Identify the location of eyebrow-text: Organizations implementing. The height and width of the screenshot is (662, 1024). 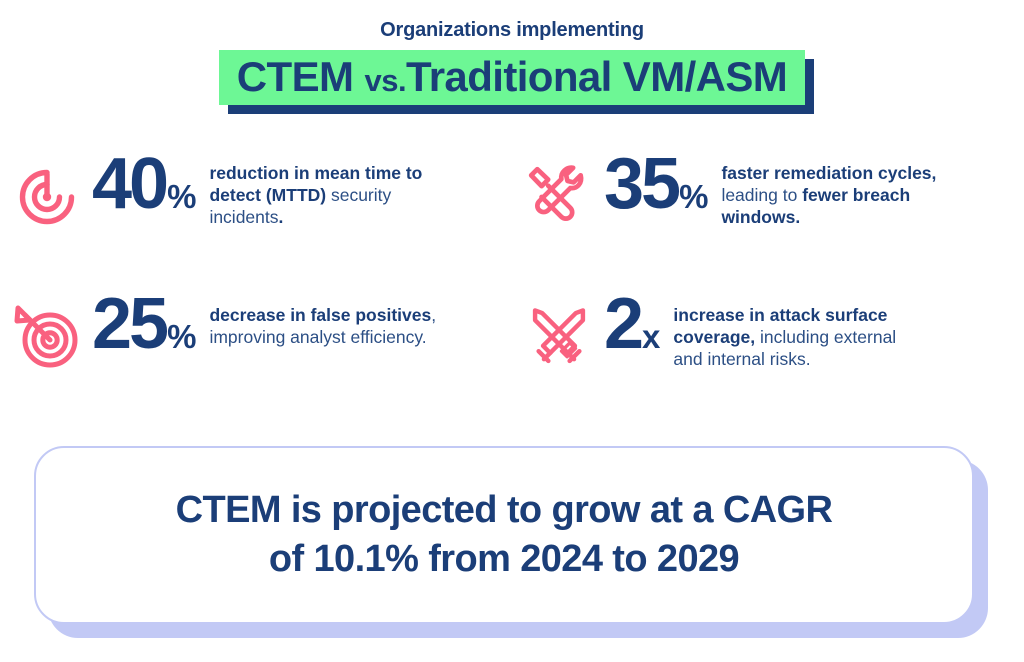
(512, 30).